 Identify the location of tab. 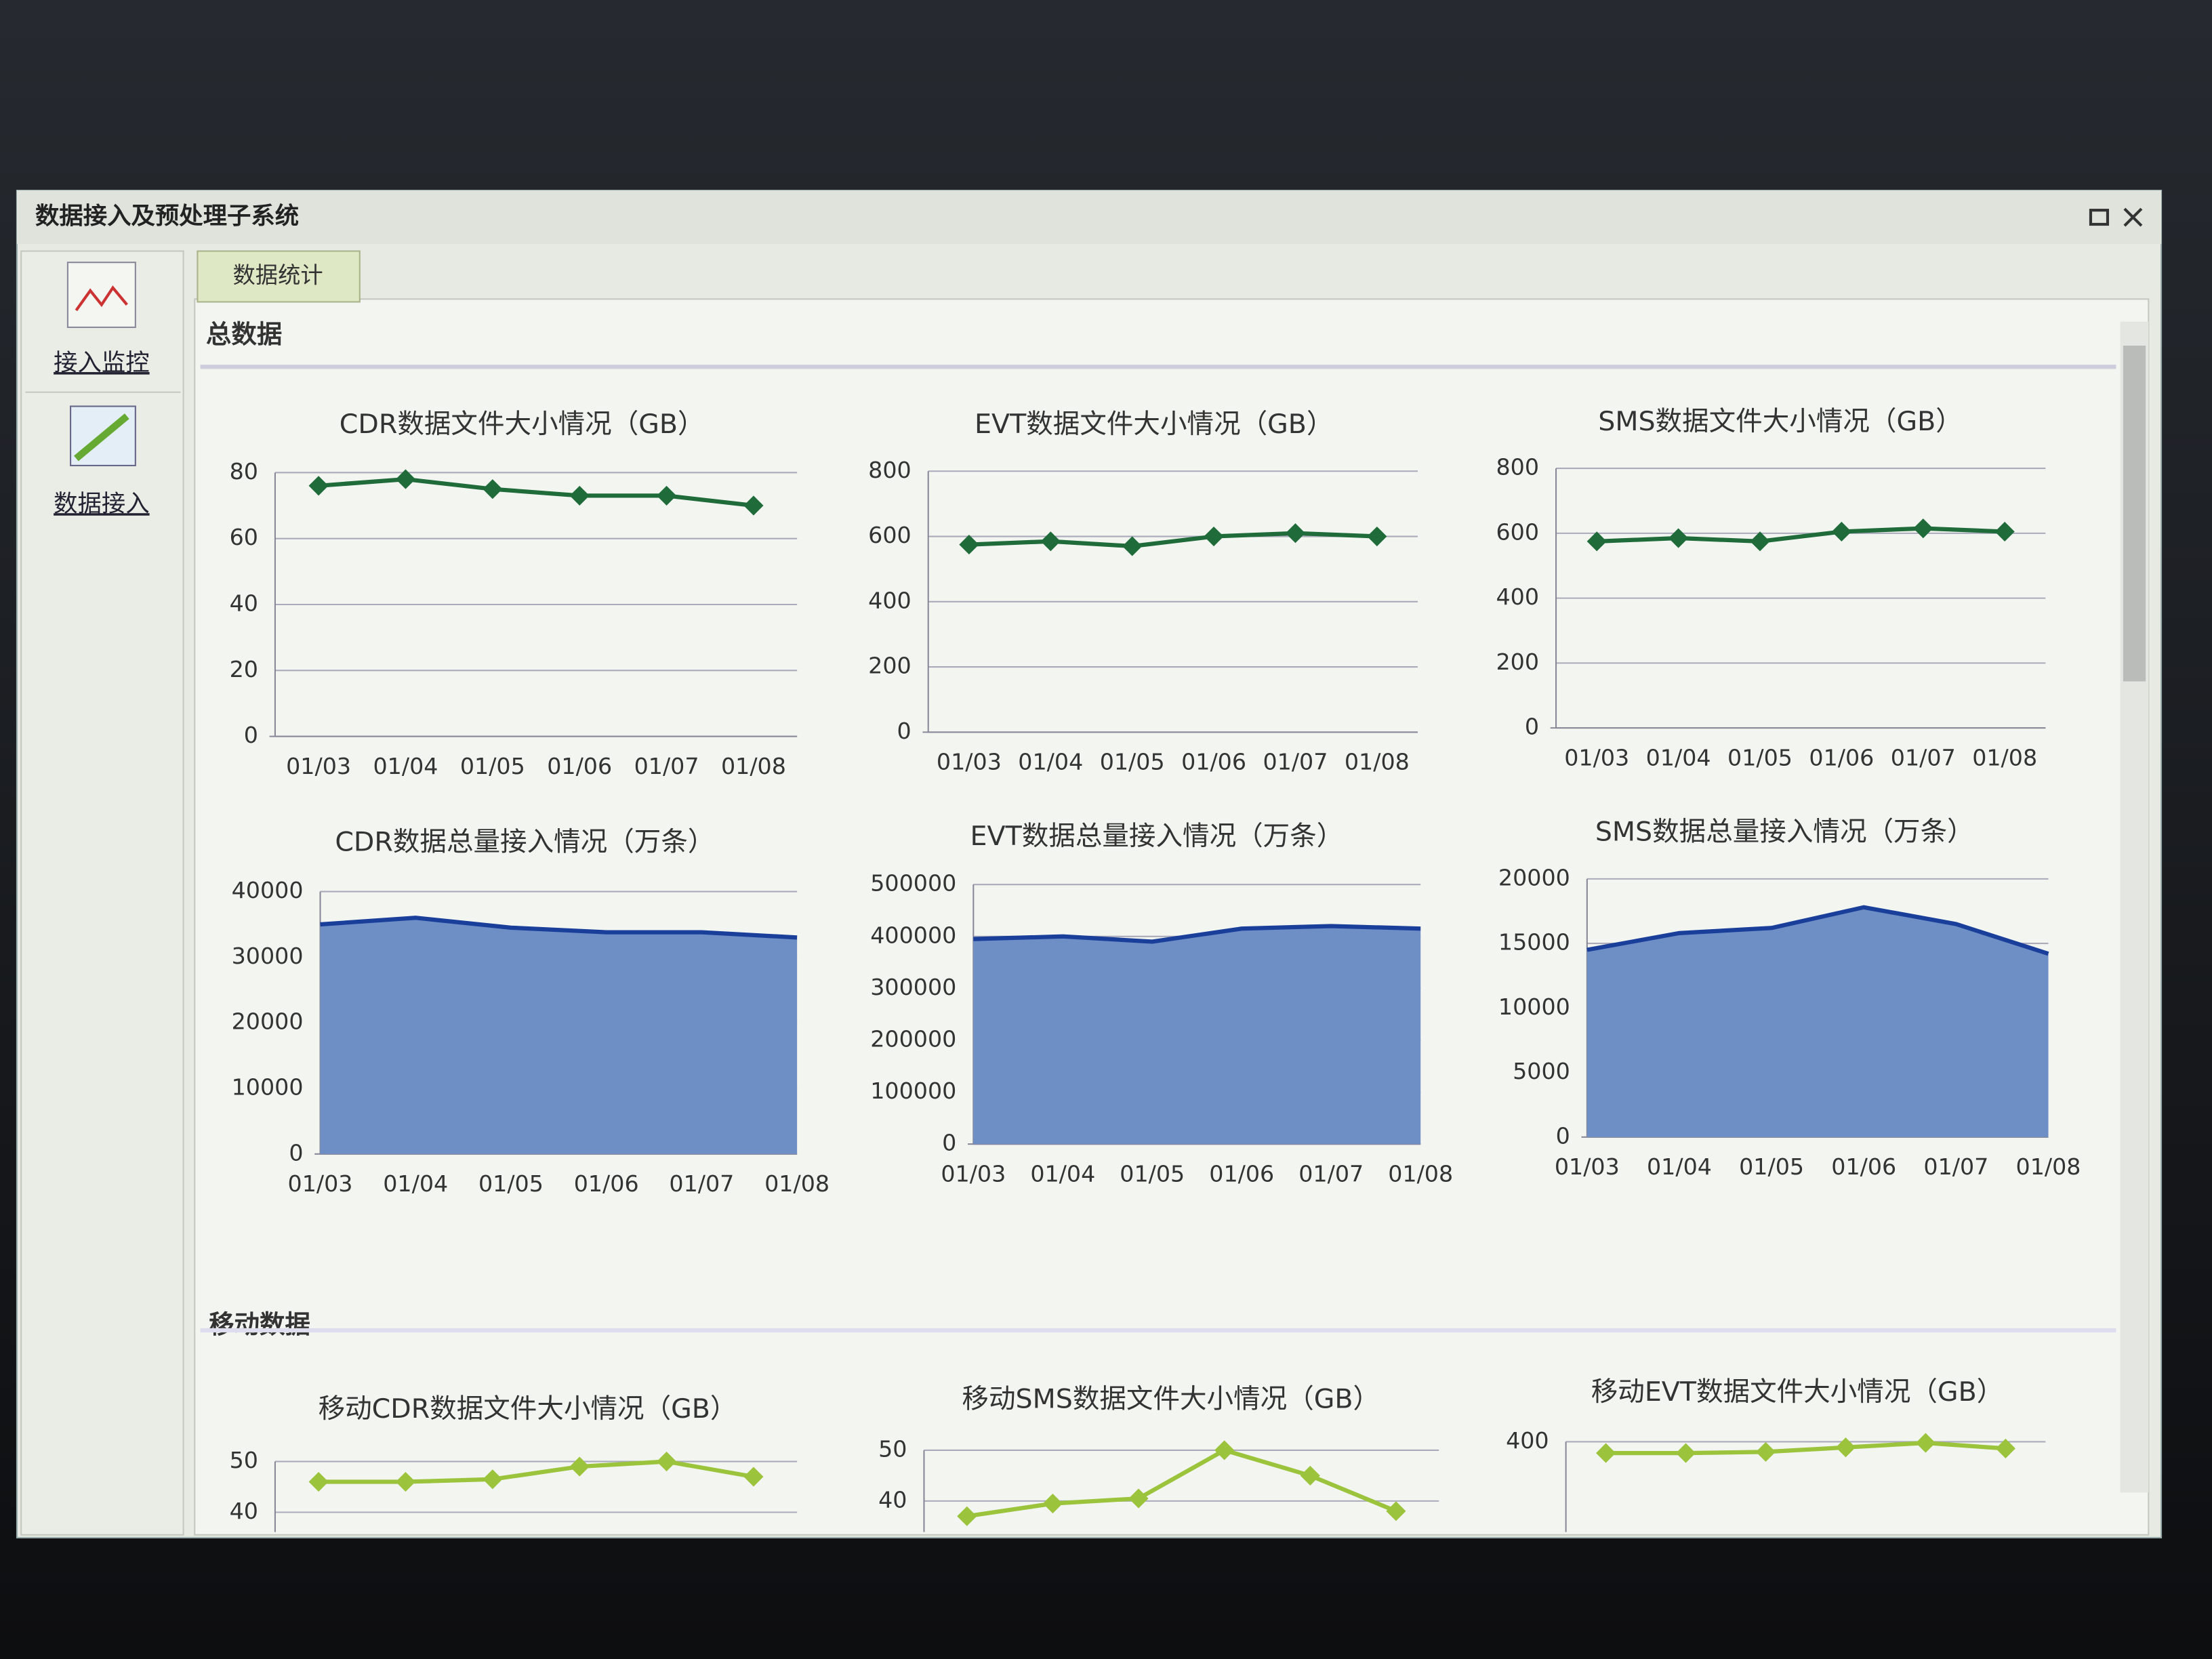
(279, 276).